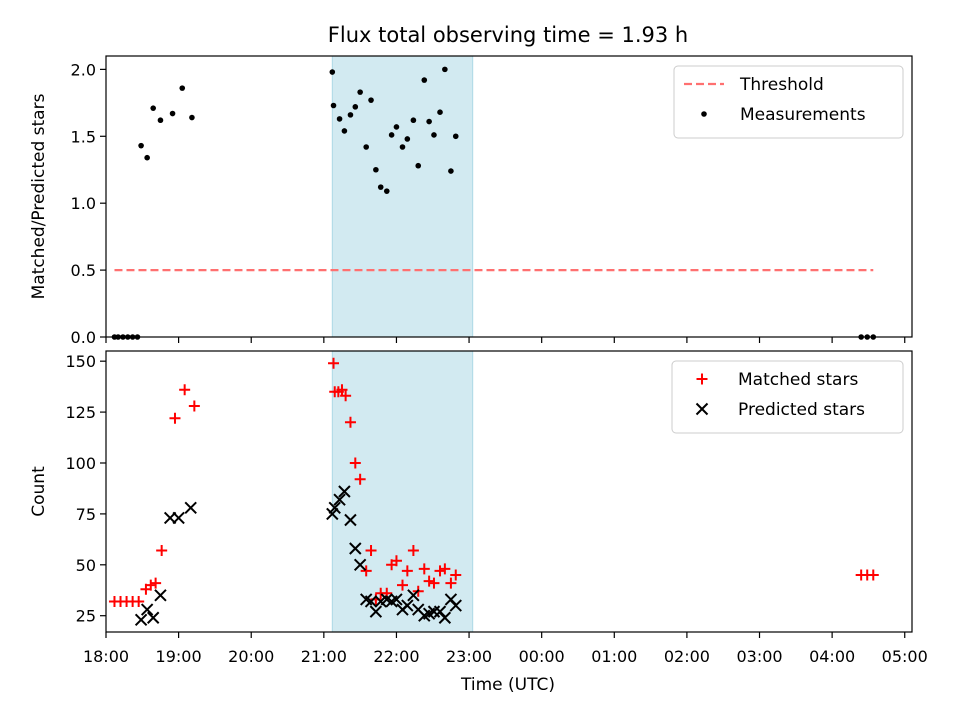 This screenshot has height=720, width=960. I want to click on legend-predicted-swatch, so click(702, 409).